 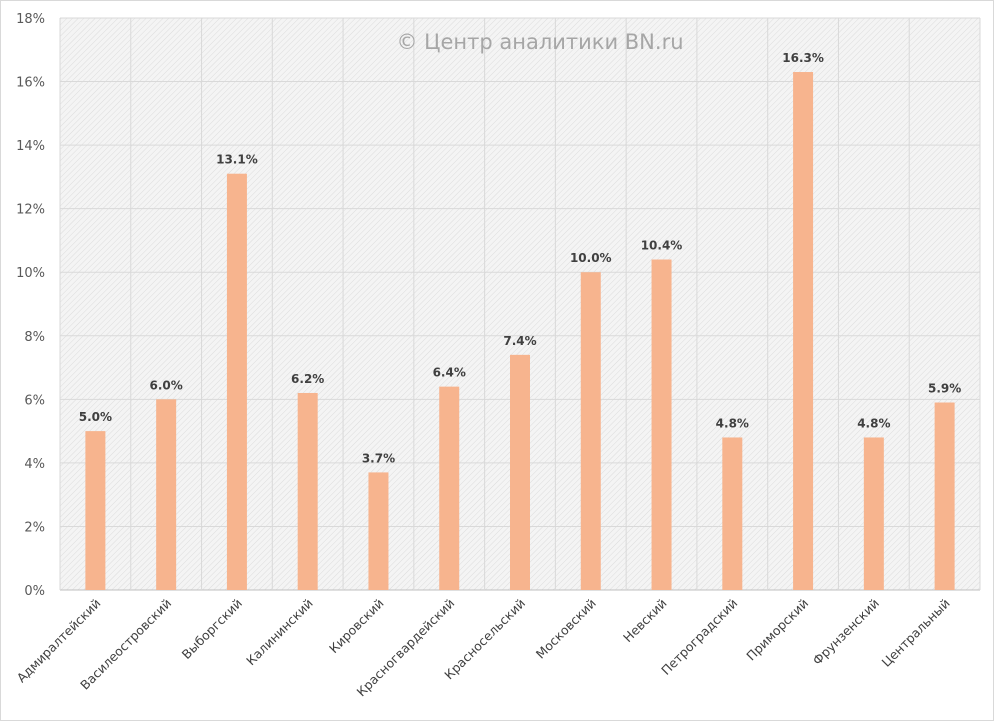 What do you see at coordinates (777, 630) in the screenshot?
I see `x-tick-label: Приморский` at bounding box center [777, 630].